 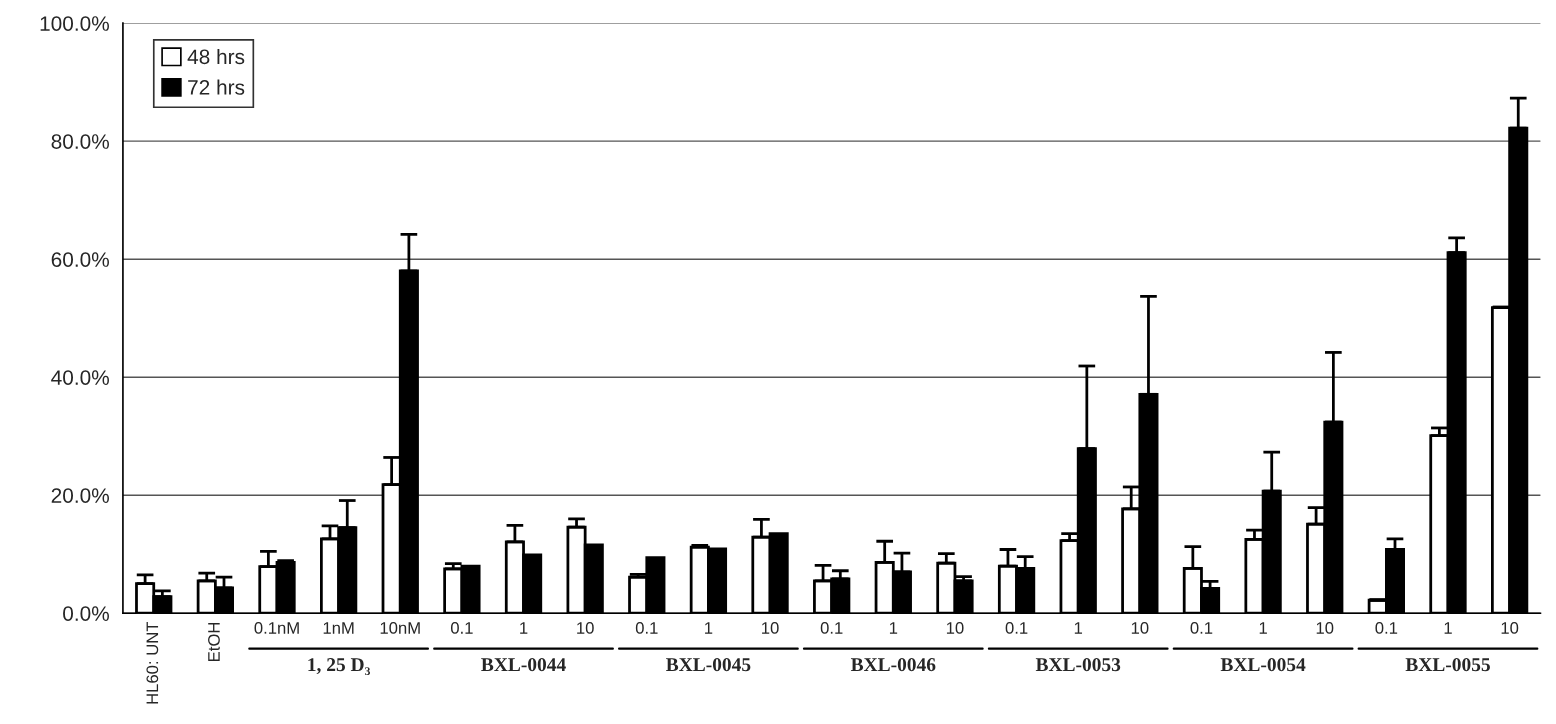 I want to click on y-tick-label: 40.0%, so click(x=80, y=377).